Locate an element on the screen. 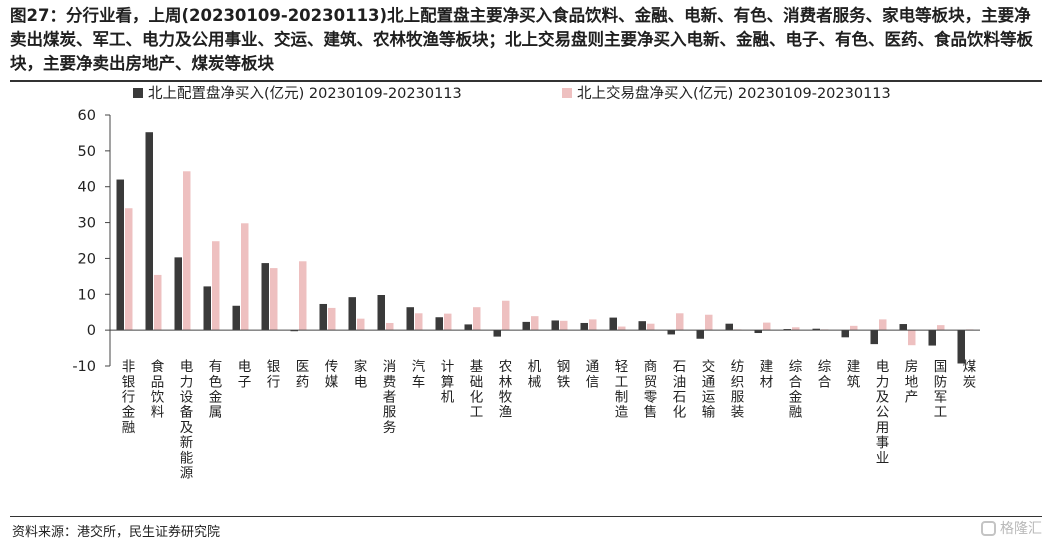 The width and height of the screenshot is (1052, 546). y-tick-label: 20 is located at coordinates (87, 259).